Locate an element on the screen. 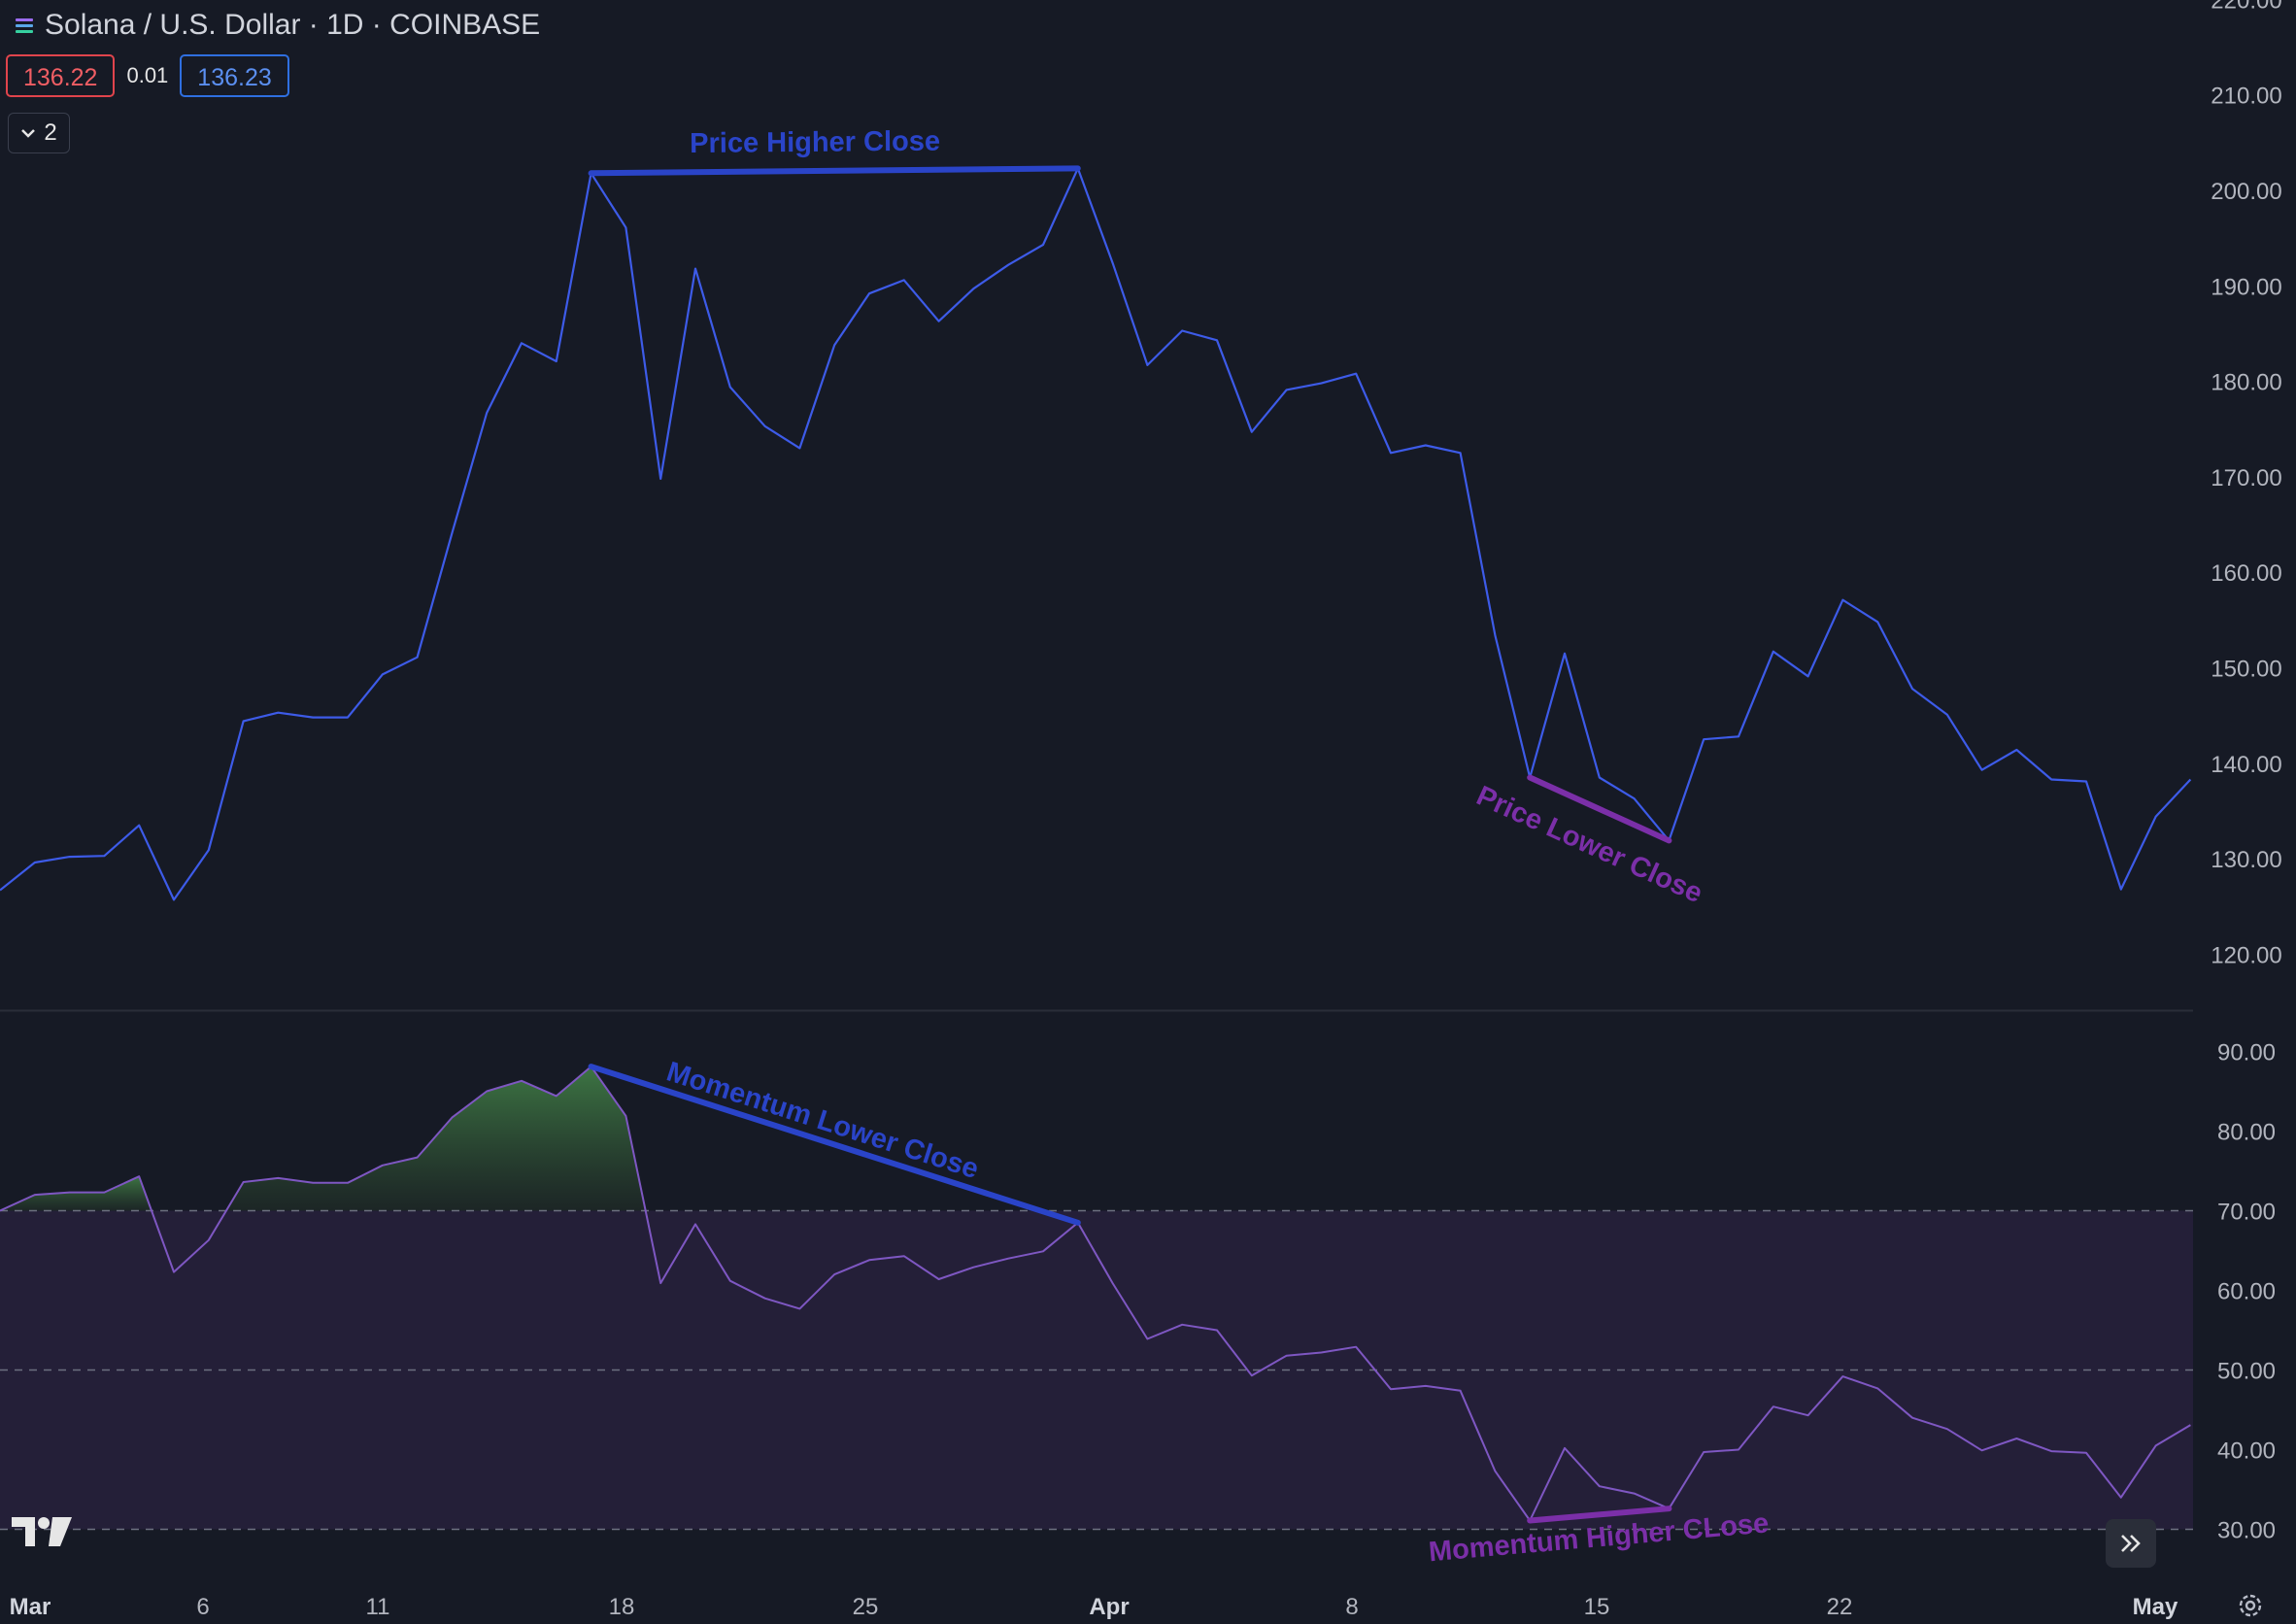 The image size is (2296, 1624). momentum-axis-tick: 40.00 is located at coordinates (2247, 1451).